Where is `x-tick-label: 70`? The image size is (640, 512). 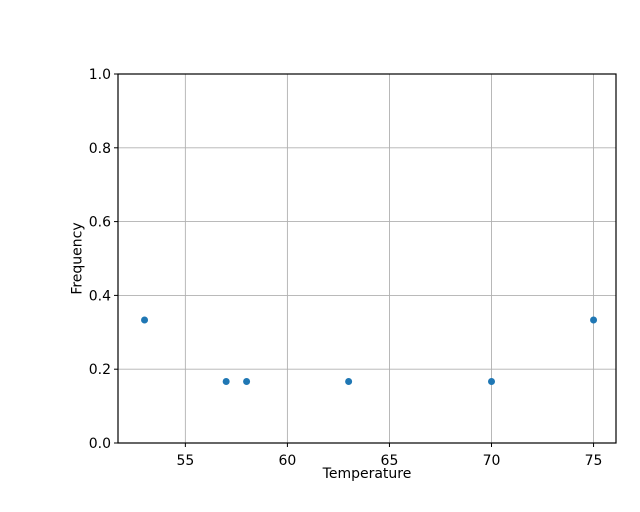
x-tick-label: 70 is located at coordinates (492, 461).